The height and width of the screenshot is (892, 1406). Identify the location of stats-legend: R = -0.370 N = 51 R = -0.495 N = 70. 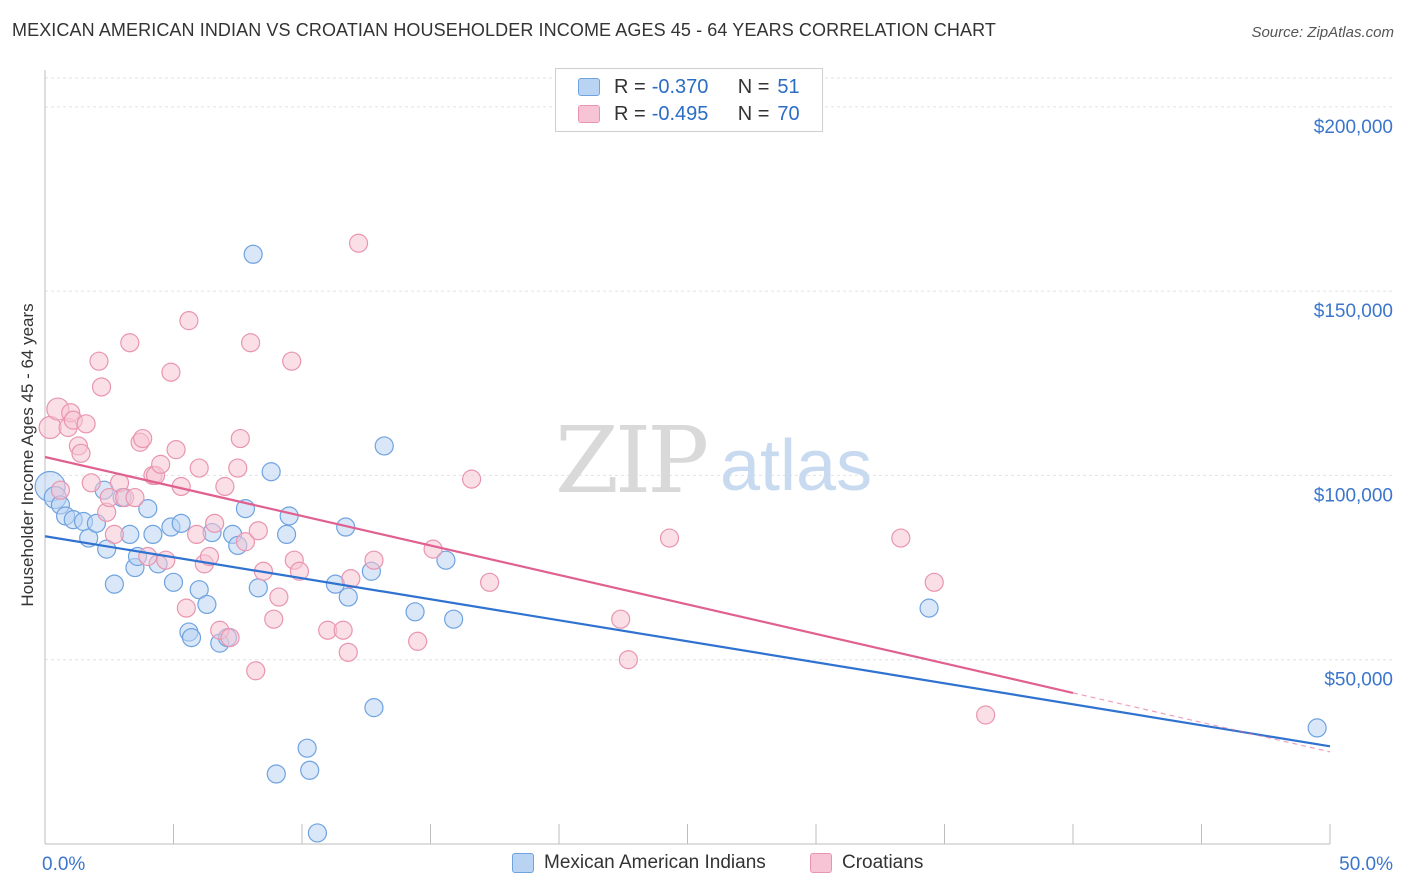
(689, 100).